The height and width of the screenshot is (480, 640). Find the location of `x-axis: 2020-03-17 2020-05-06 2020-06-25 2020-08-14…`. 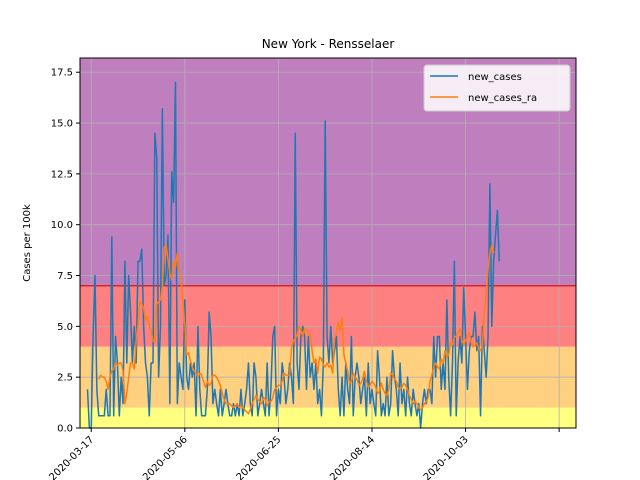

x-axis: 2020-03-17 2020-05-06 2020-06-25 2020-08-14… is located at coordinates (303, 454).